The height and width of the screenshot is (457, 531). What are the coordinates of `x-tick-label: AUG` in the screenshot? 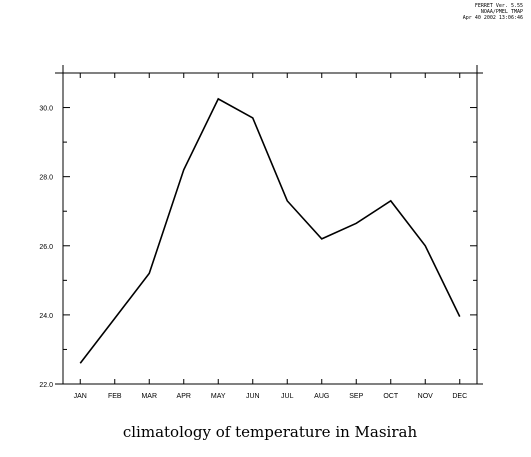 It's located at (321, 396).